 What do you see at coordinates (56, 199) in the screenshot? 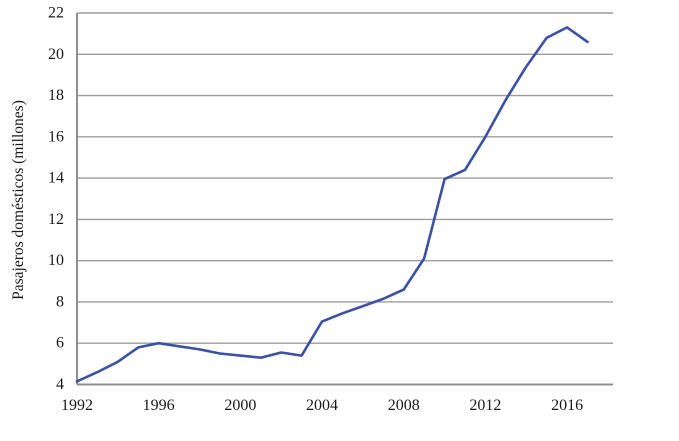
I see `y-axis-tick-labels: 4 6 8 10 12 14 16 18 20 22` at bounding box center [56, 199].